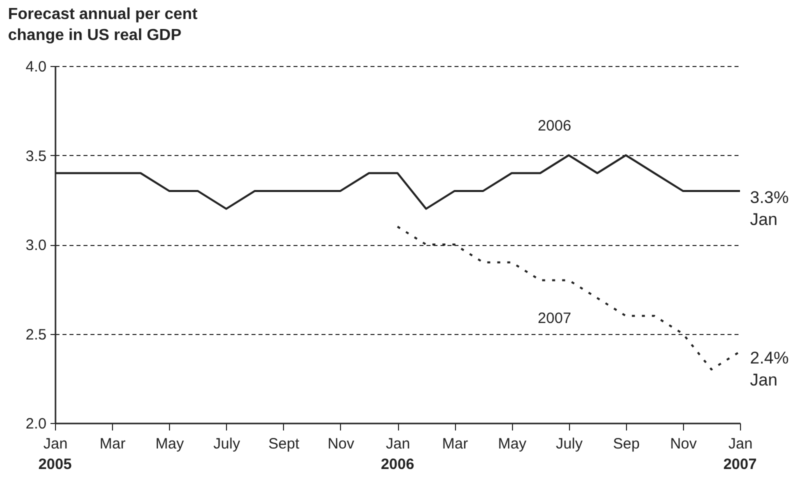 The width and height of the screenshot is (797, 488). Describe the element at coordinates (36, 156) in the screenshot. I see `y-tick-label: 3.5` at that location.